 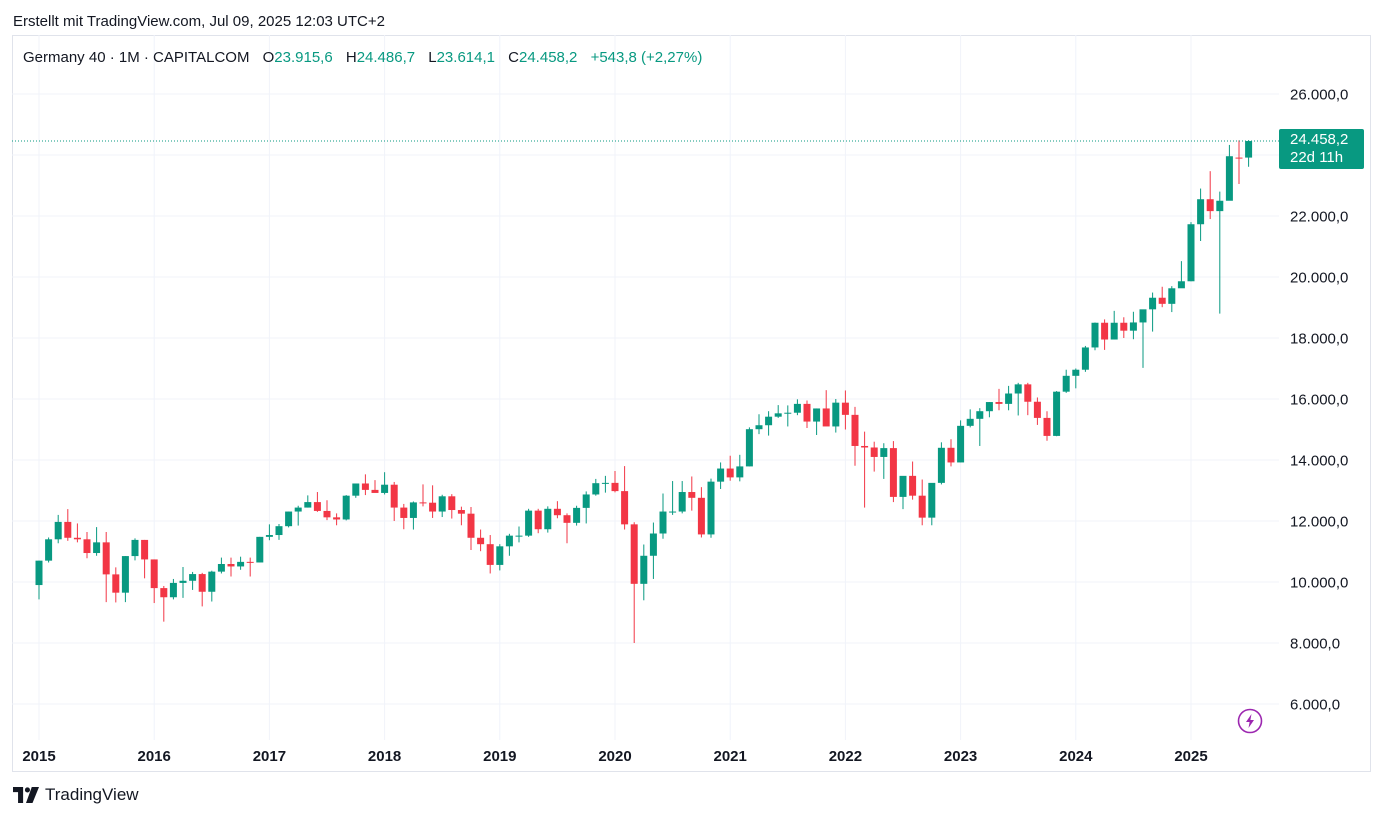 What do you see at coordinates (351, 57) in the screenshot?
I see `high-label: H` at bounding box center [351, 57].